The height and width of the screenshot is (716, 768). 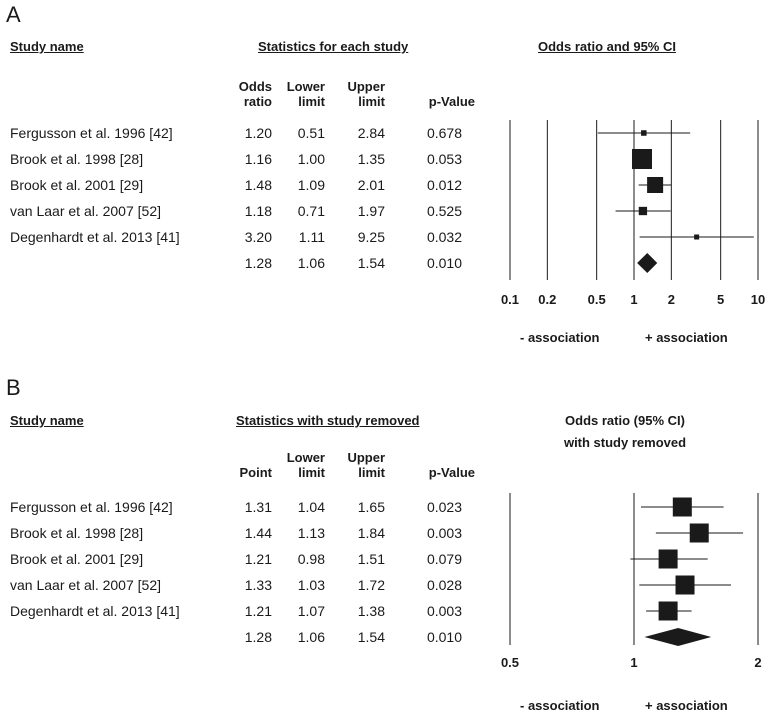 What do you see at coordinates (451, 101) in the screenshot?
I see `col-header-p-value-a: p-Value` at bounding box center [451, 101].